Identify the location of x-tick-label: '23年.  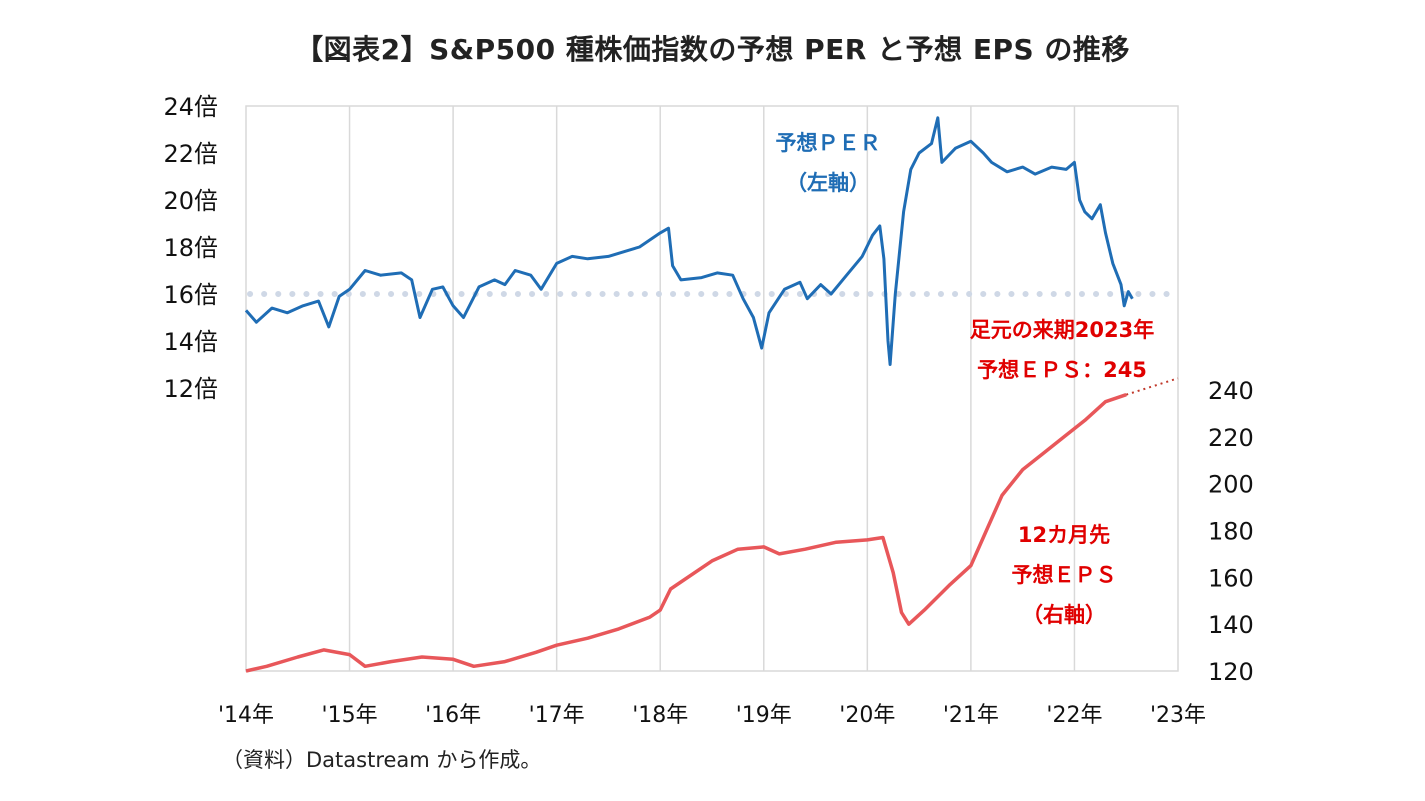
(1178, 715).